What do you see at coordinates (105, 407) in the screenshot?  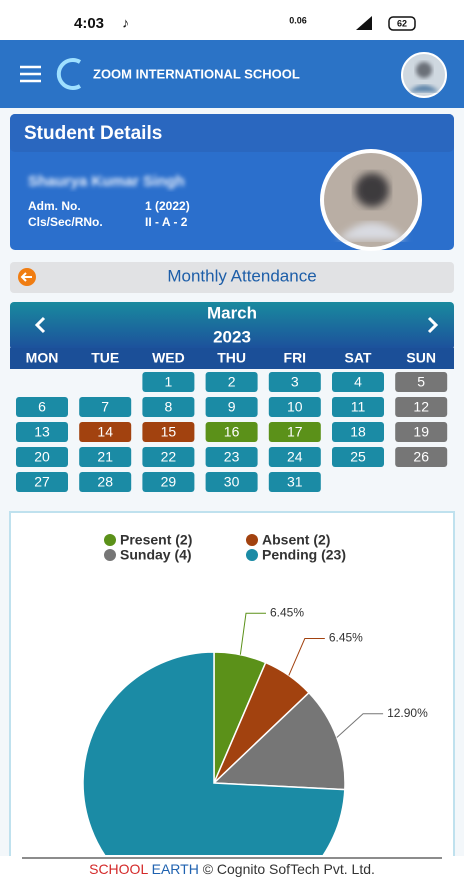 I see `day-number: 7` at bounding box center [105, 407].